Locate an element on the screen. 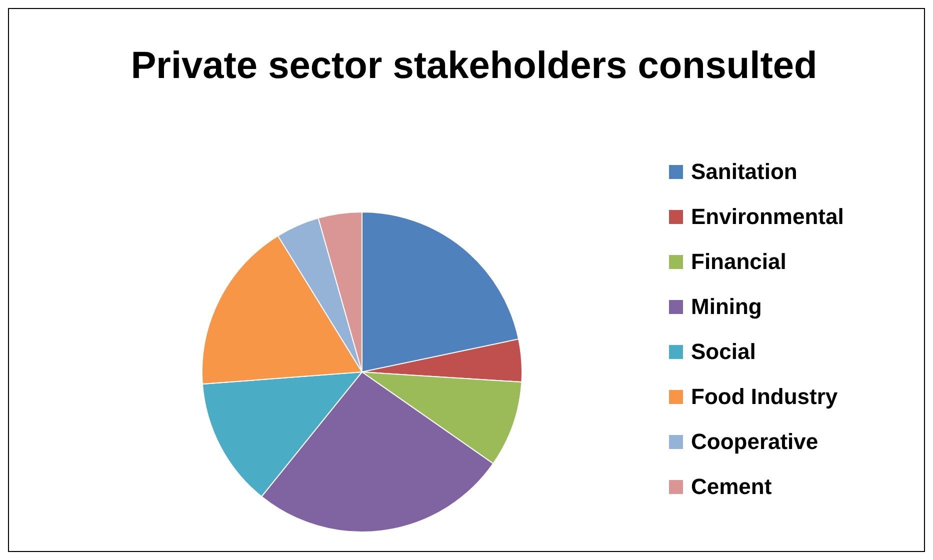 The height and width of the screenshot is (560, 933). legend-label: Cooperative is located at coordinates (754, 441).